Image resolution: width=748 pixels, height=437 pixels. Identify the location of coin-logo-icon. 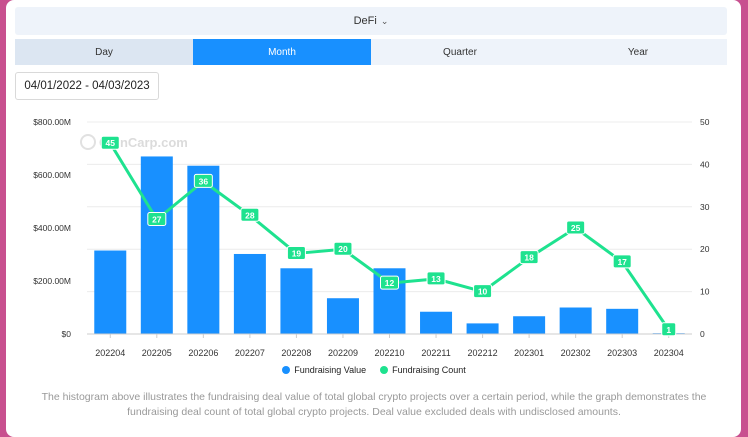
(88, 142).